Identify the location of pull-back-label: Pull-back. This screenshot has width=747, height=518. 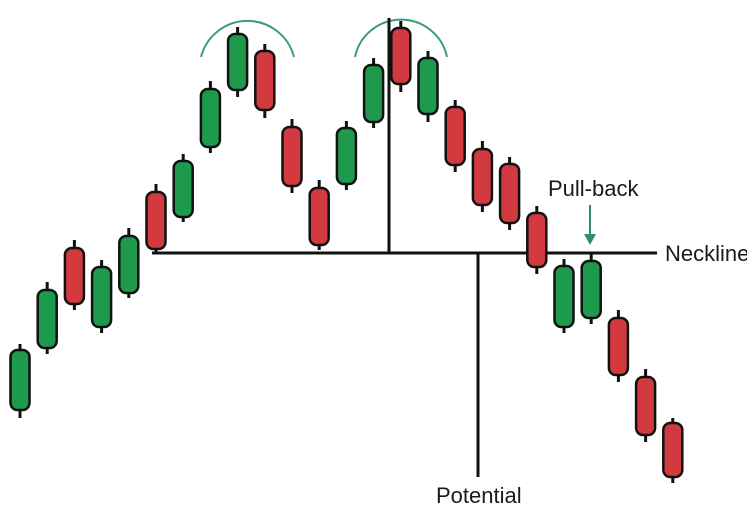
(593, 188).